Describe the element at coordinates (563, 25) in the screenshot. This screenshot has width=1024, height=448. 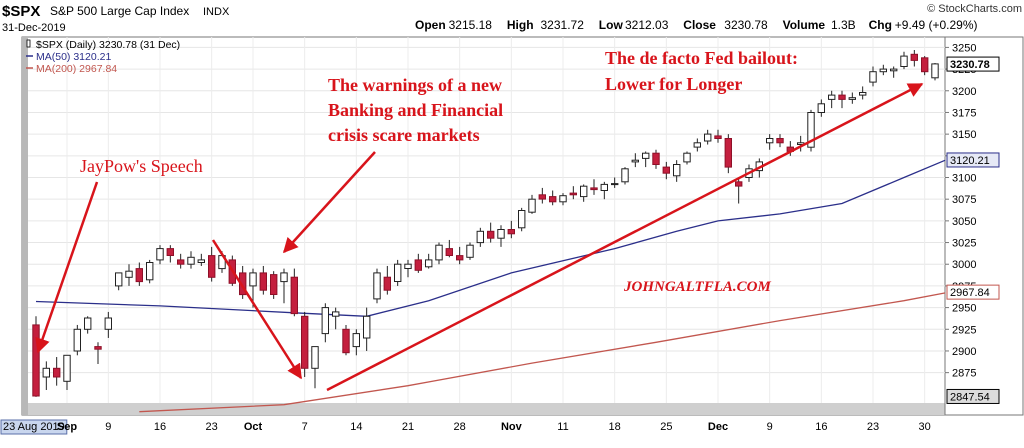
I see `stat-value: 3231.72` at that location.